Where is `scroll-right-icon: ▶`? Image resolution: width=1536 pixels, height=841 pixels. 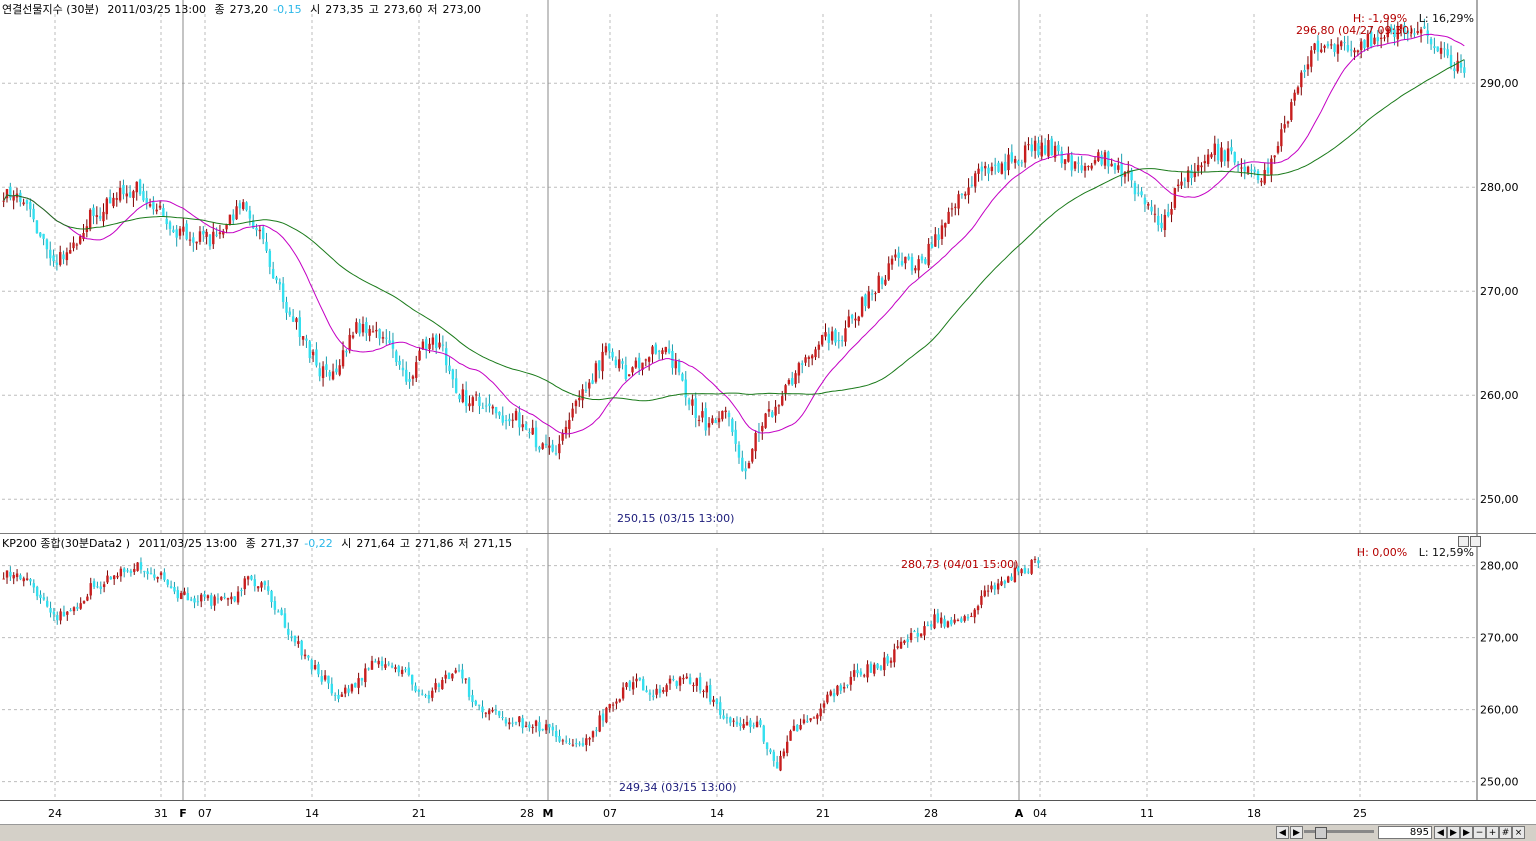
scroll-right-icon: ▶ is located at coordinates (1296, 832).